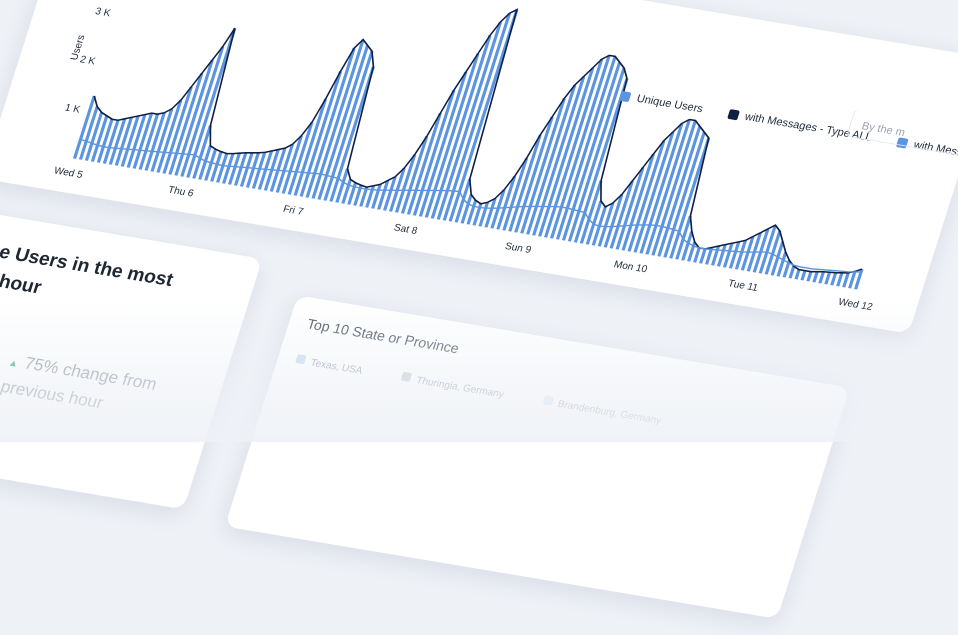 The height and width of the screenshot is (635, 958). Describe the element at coordinates (602, 411) in the screenshot. I see `top10-legend-item: Brandenburg, Germany` at that location.